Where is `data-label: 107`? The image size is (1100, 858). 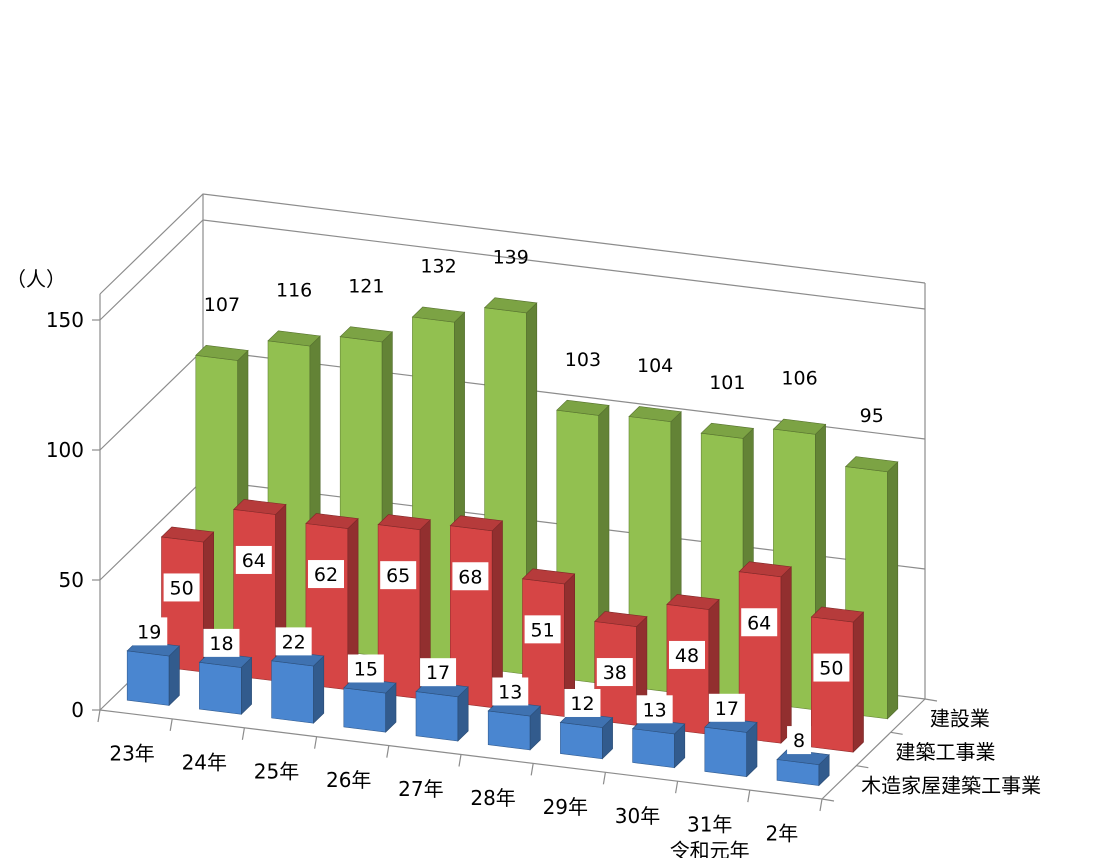
data-label: 107 is located at coordinates (222, 305).